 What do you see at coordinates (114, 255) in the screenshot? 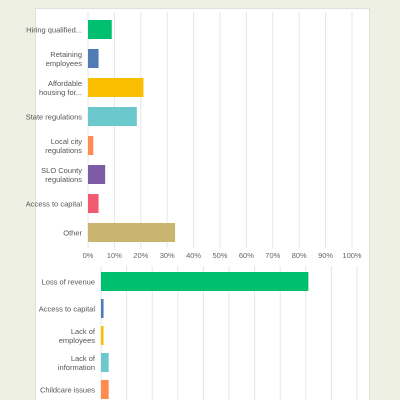
I see `x-tick-label: 10%` at bounding box center [114, 255].